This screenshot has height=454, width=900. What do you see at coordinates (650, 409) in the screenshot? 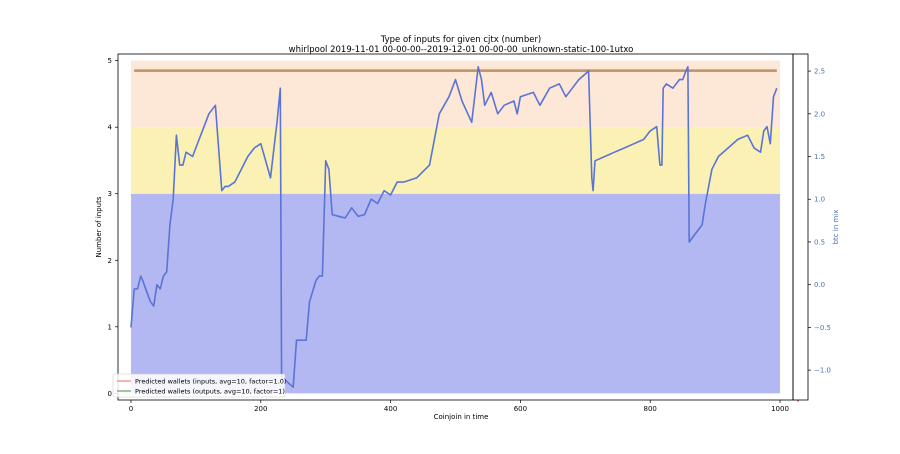
I see `x-tick-label: 800` at bounding box center [650, 409].